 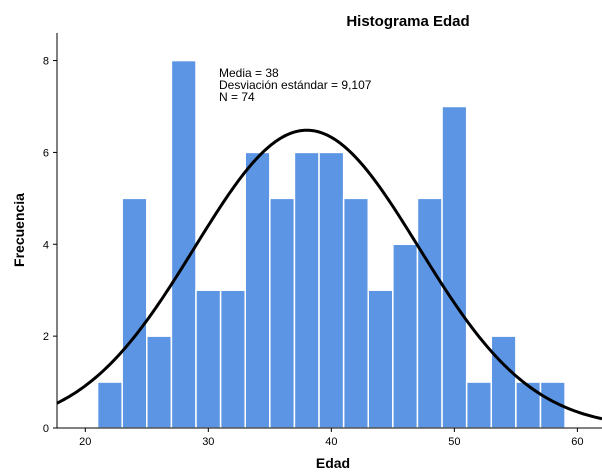 I want to click on y-tick-label: 2, so click(x=46, y=337).